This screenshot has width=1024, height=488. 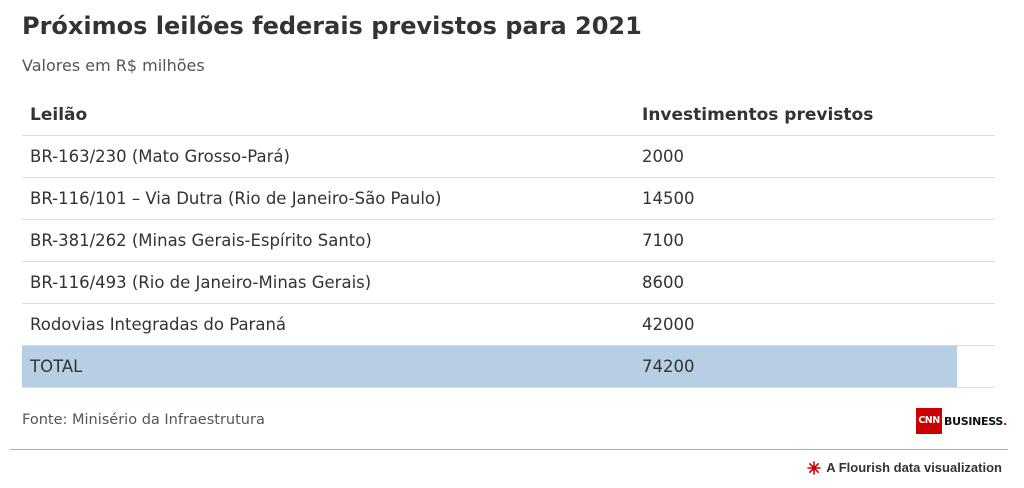 I want to click on row-valor-cell: 8600, so click(x=663, y=282).